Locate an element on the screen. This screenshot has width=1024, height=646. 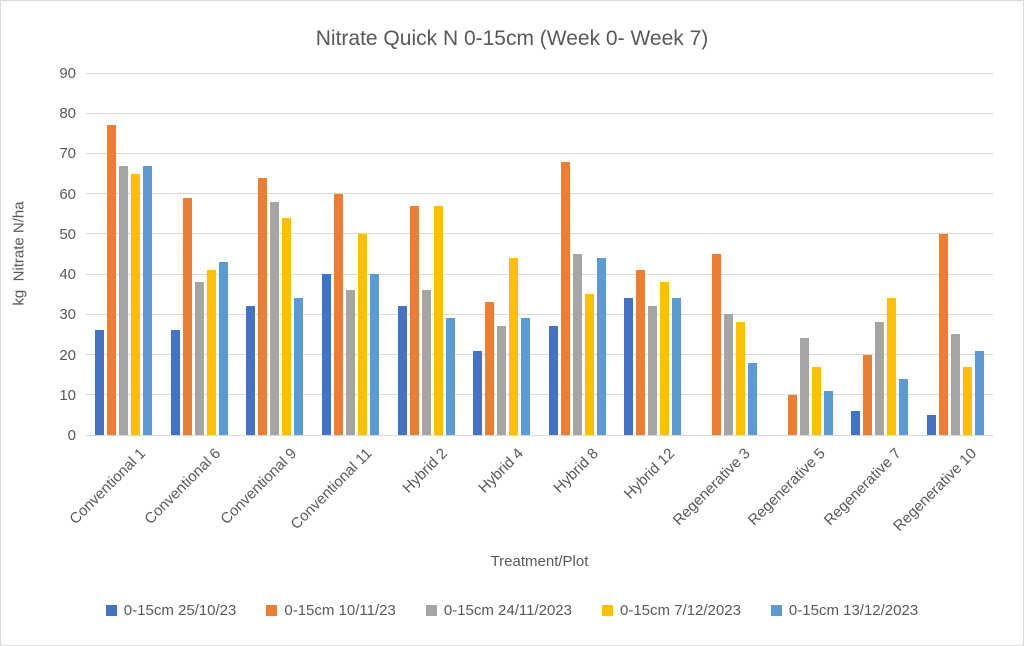
legend-item-0-15cm-24-11-2023: 0-15cm 24/11/2023 is located at coordinates (498, 610).